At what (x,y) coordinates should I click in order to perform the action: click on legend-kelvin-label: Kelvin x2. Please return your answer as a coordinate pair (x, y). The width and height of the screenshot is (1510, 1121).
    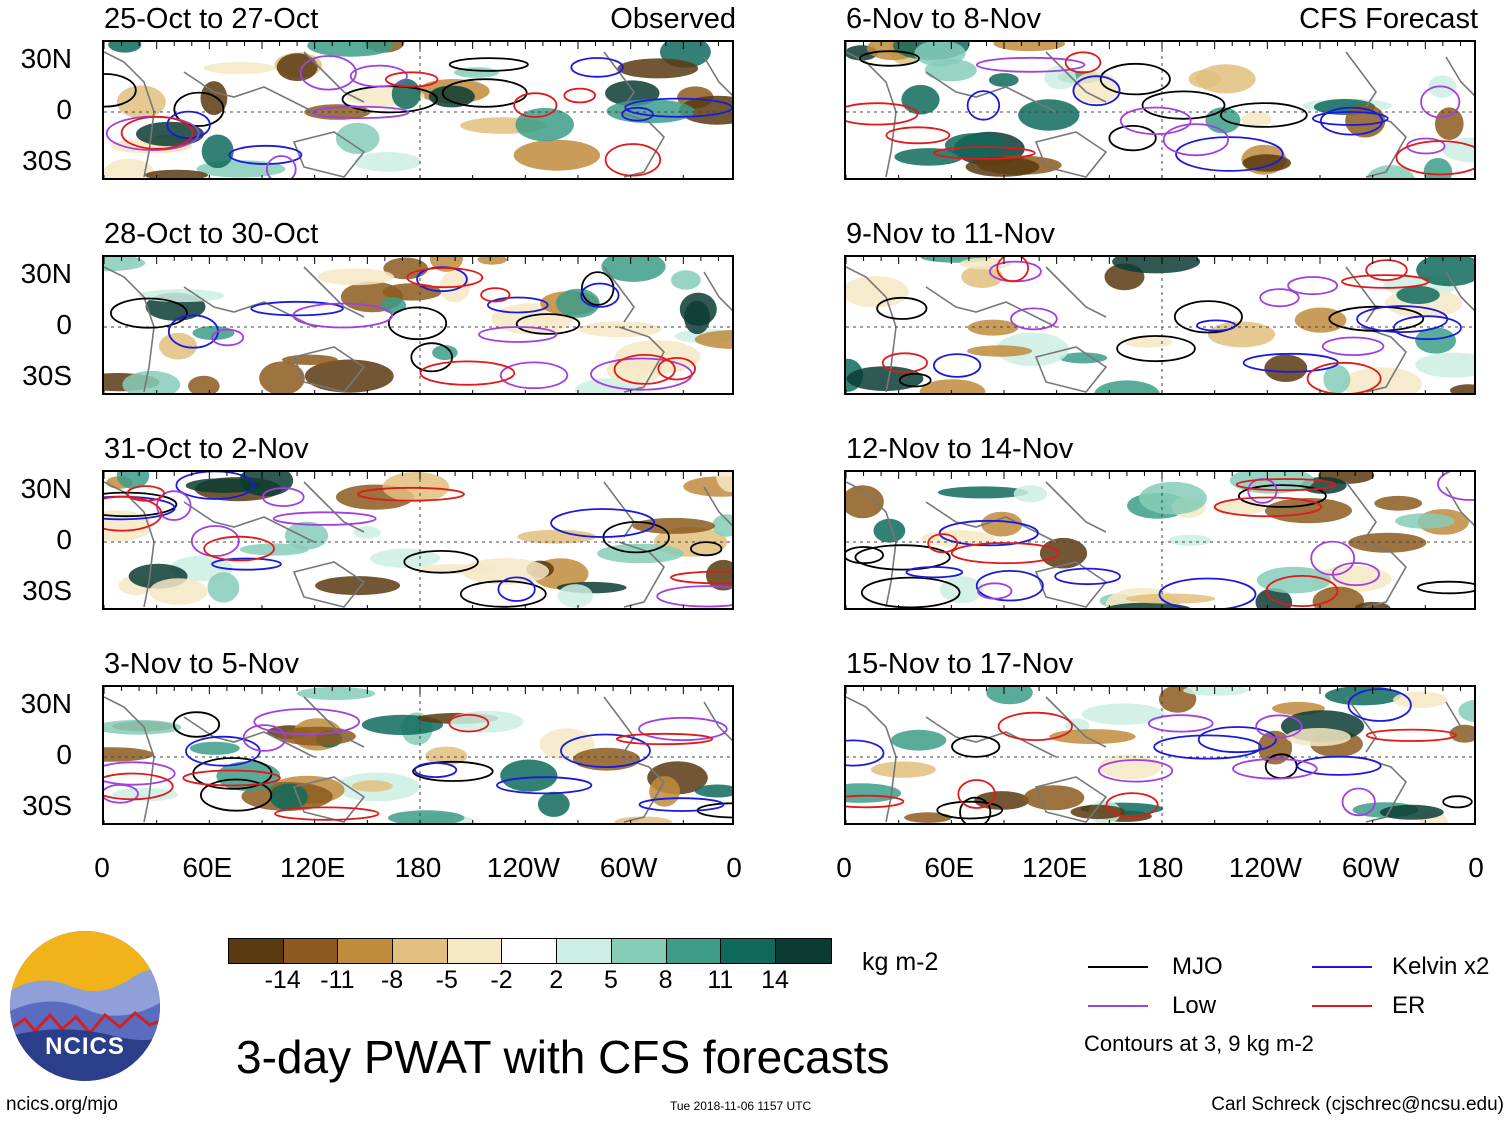
    Looking at the image, I should click on (1441, 966).